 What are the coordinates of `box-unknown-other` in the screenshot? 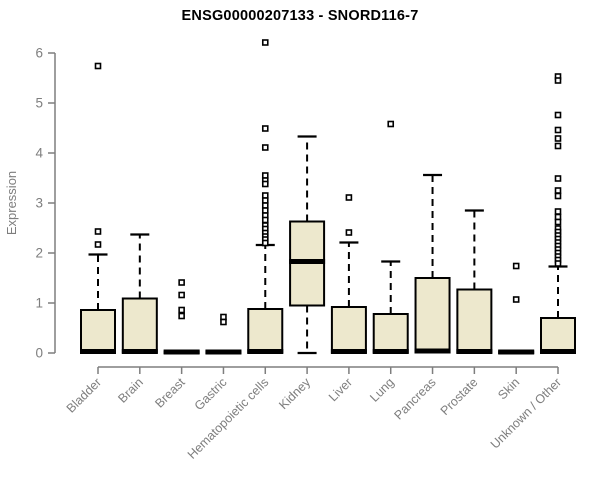 It's located at (558, 213).